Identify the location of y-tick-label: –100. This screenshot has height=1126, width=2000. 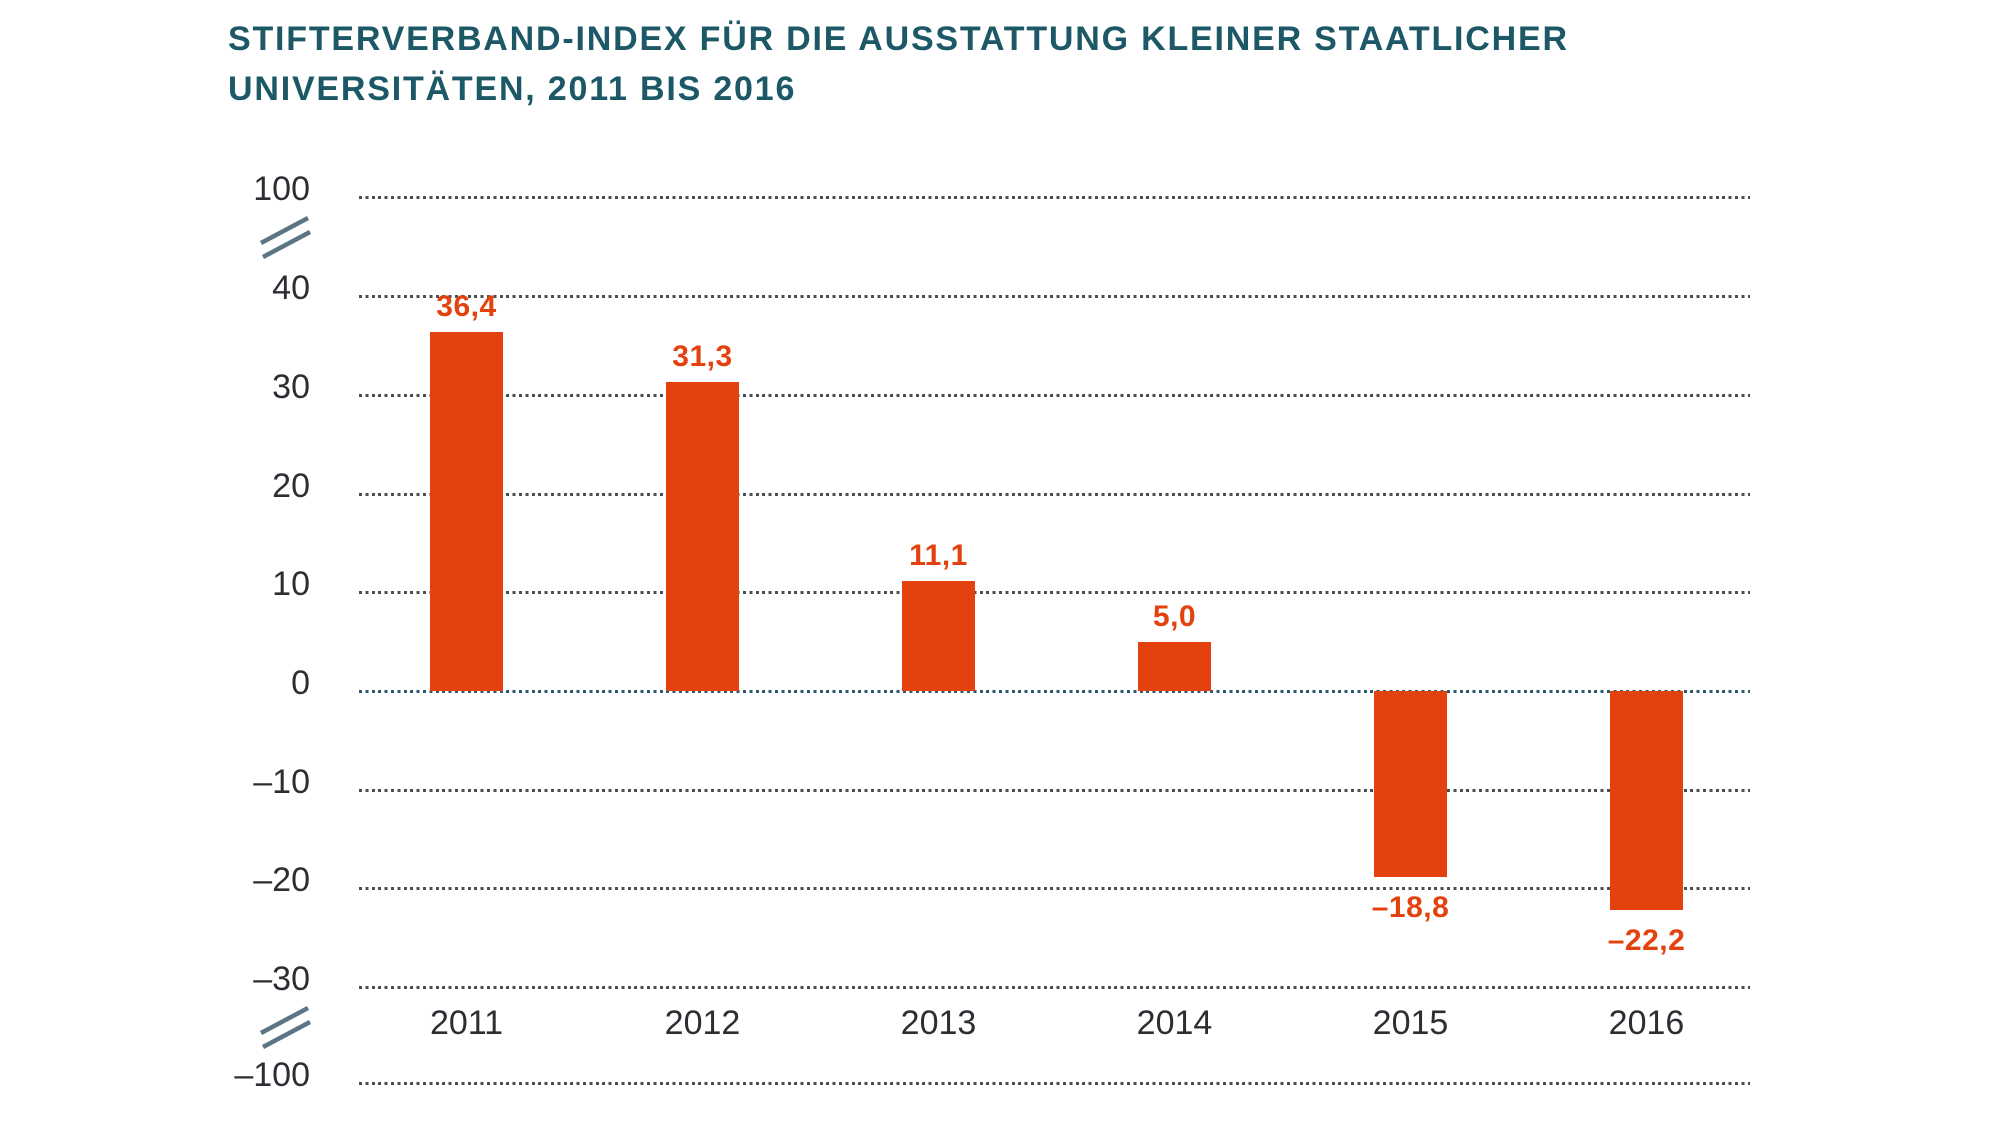
(272, 1075).